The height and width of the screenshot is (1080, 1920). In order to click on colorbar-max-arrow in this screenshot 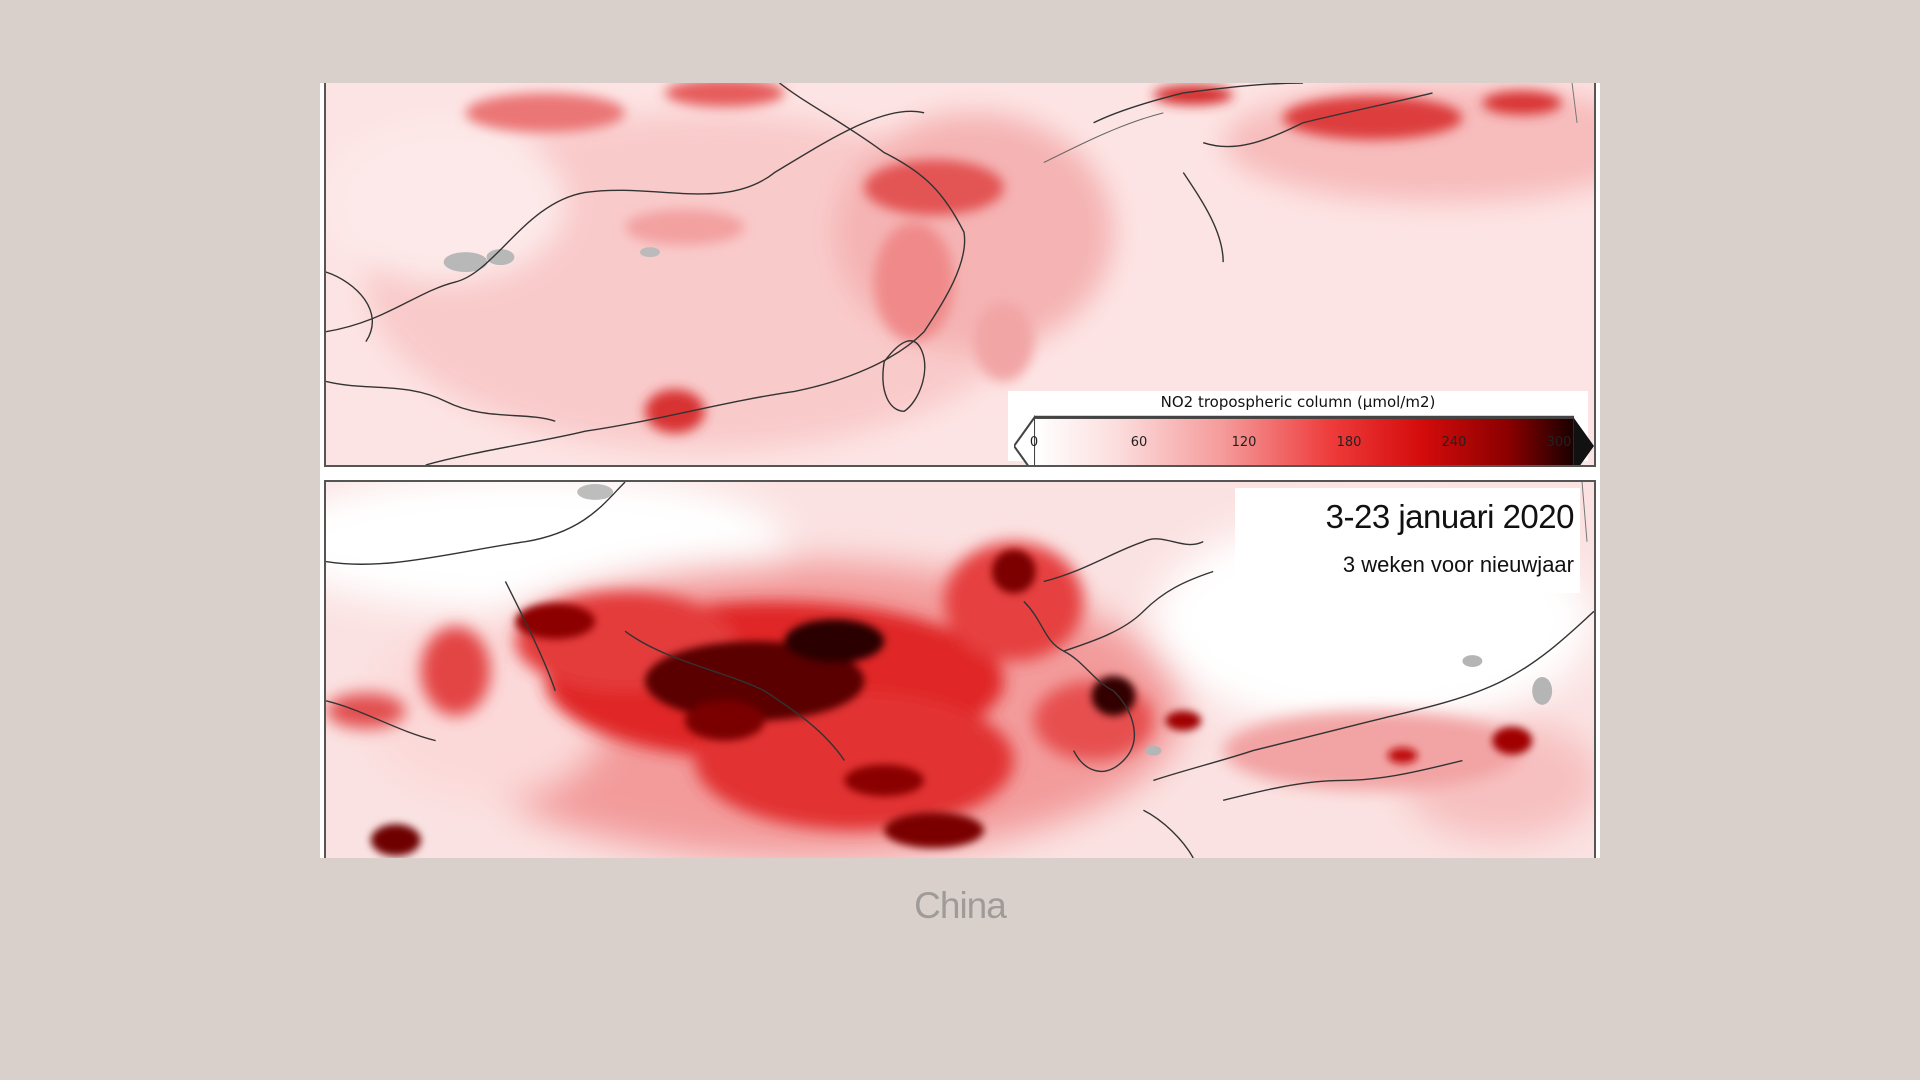, I will do `click(1583, 441)`.